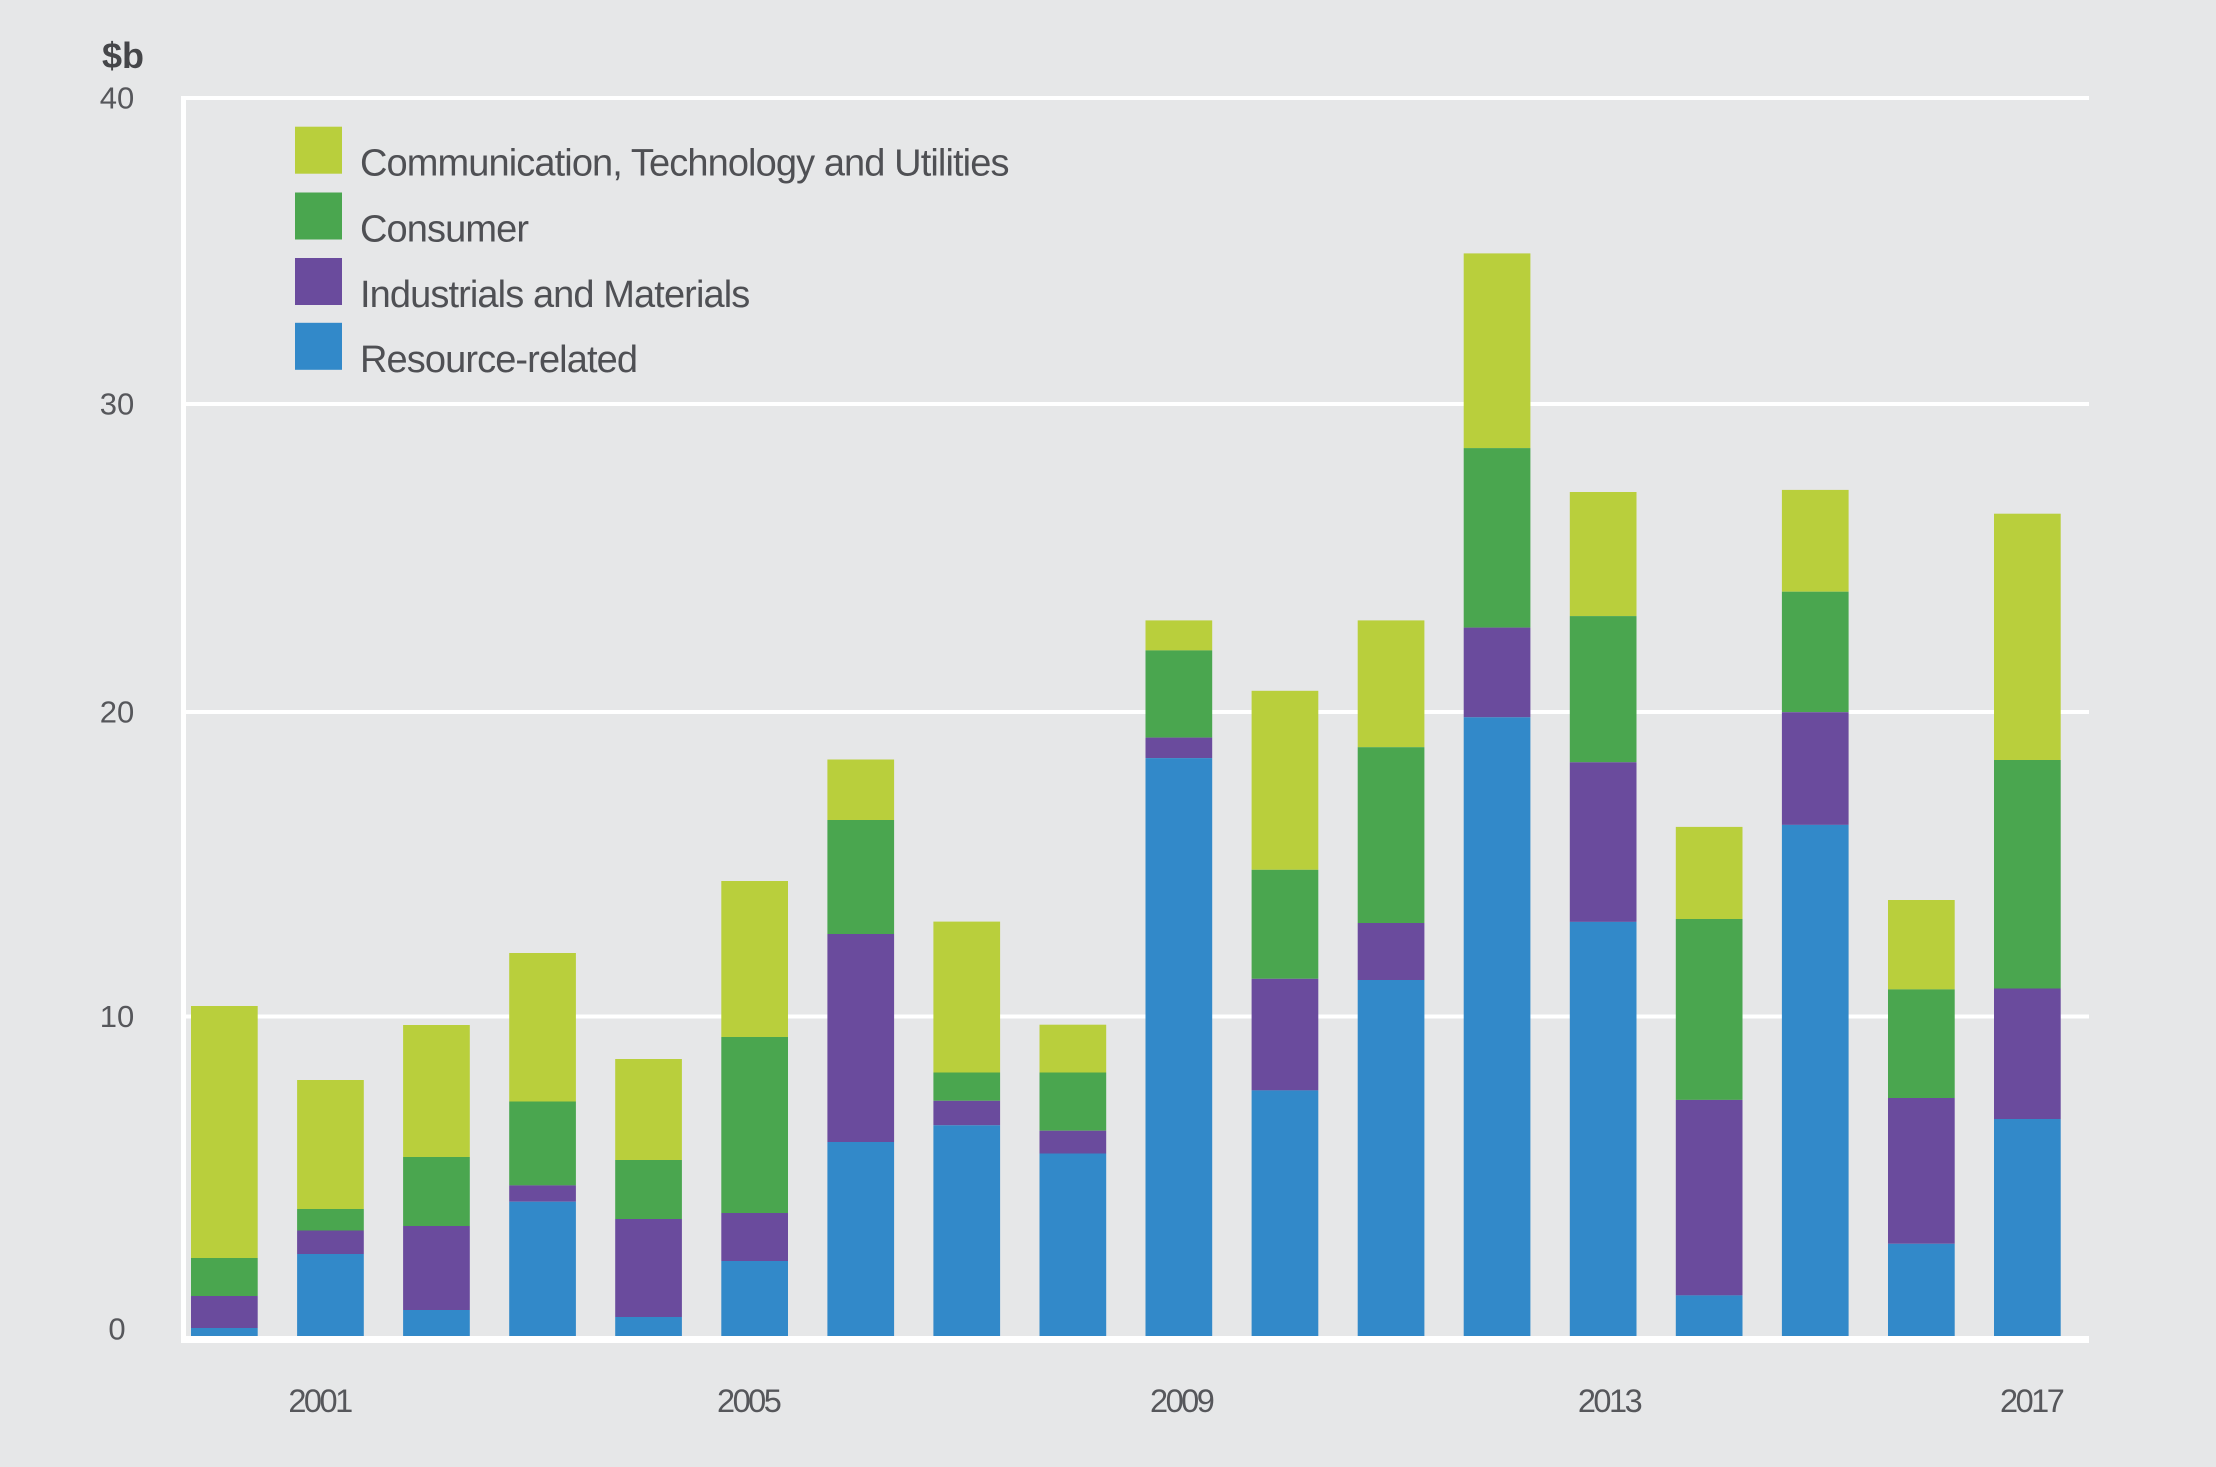 This screenshot has height=1467, width=2216. Describe the element at coordinates (684, 164) in the screenshot. I see `svg-text:Communication, Technology and: Communication, Technology and Utilities` at that location.